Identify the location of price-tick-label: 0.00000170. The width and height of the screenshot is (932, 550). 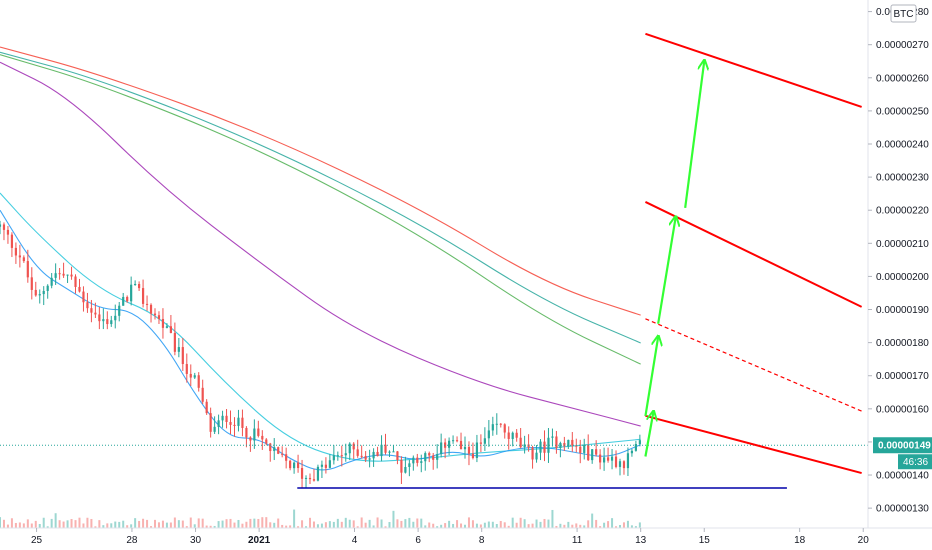
(902, 376).